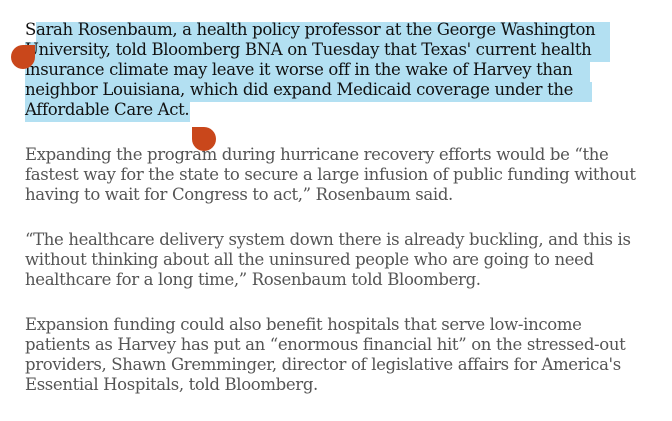 The height and width of the screenshot is (421, 672). I want to click on selection-start-handle, so click(23, 57).